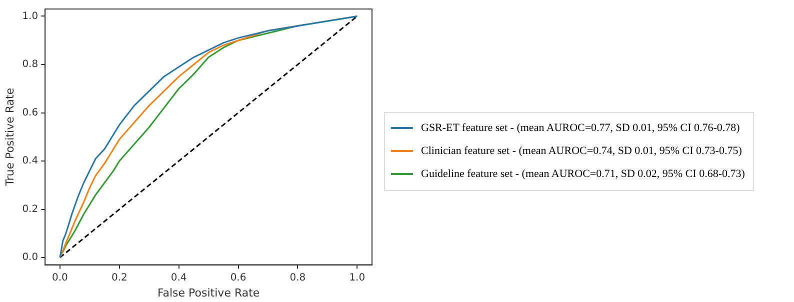  I want to click on legend-label: GSR-ET feature set - (mean AUROC=0.77, SD 0.01, 95% CI 0.76-0.78), so click(580, 128).